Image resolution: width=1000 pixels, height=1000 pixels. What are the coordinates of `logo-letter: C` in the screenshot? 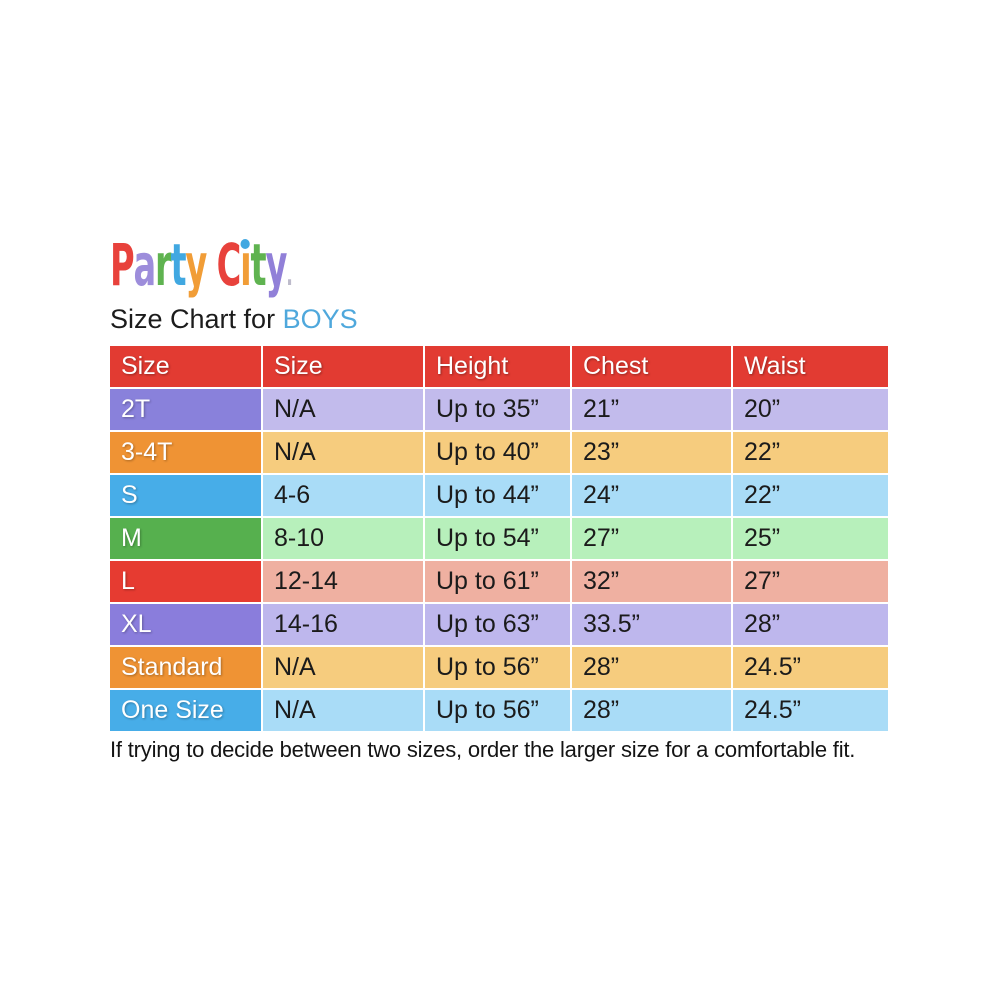 It's located at (229, 265).